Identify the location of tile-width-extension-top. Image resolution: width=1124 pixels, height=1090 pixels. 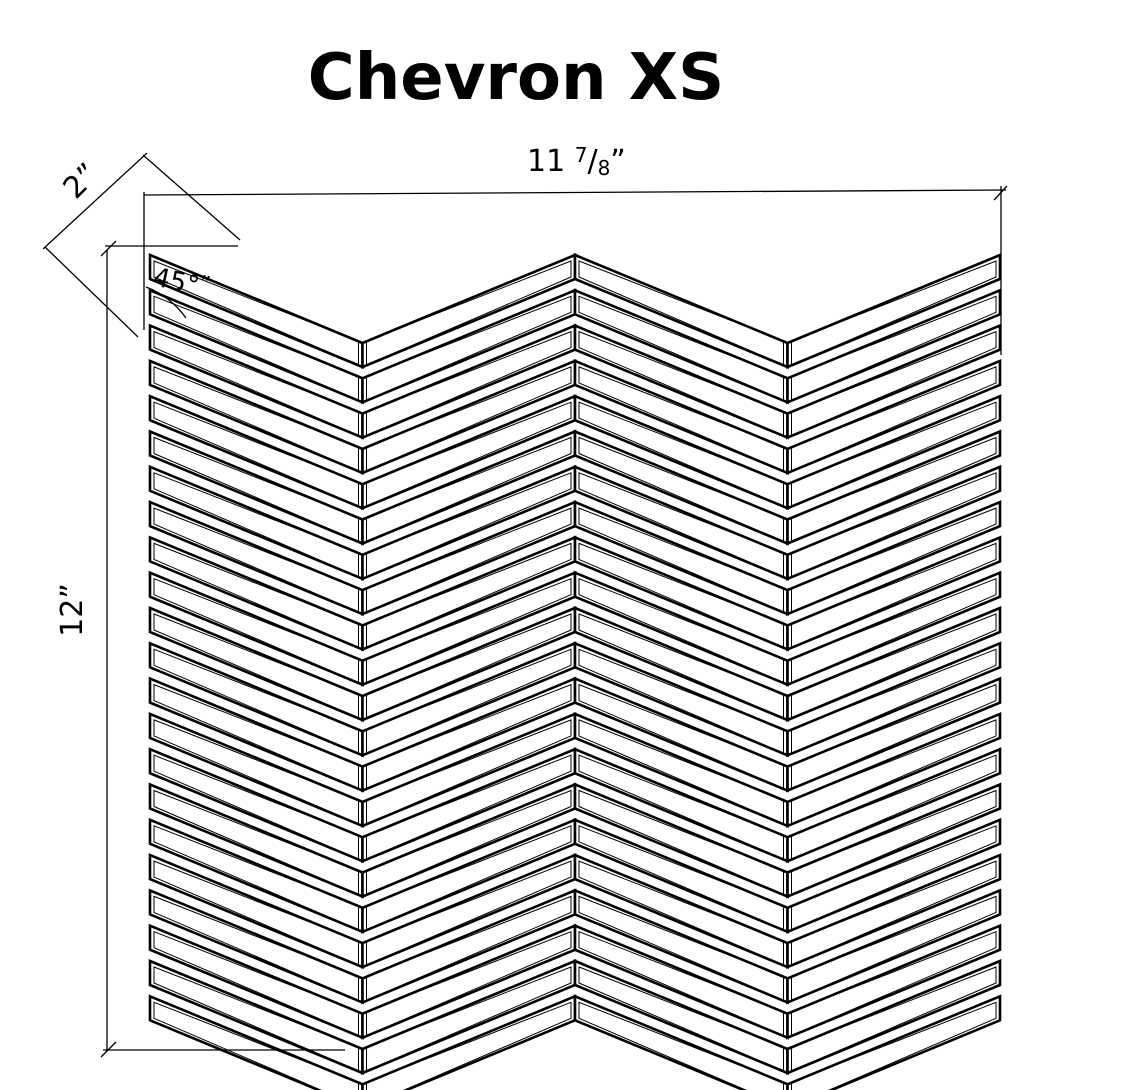
(191, 197).